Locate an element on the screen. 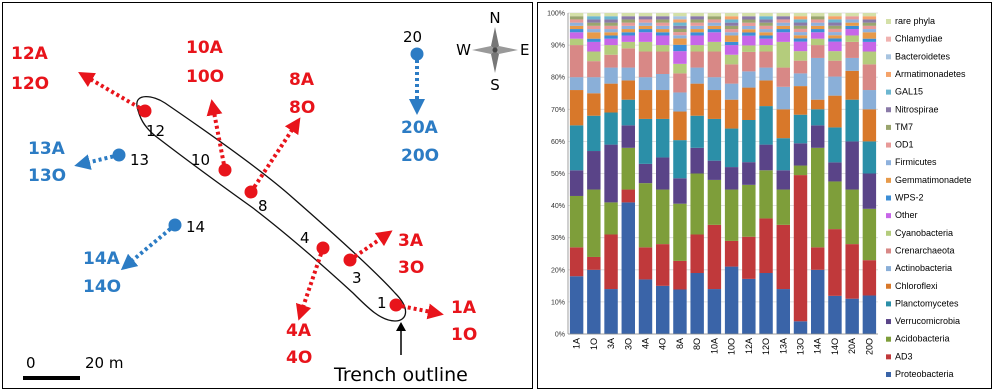 This screenshot has width=994, height=391. site-8: 8 8A 8O is located at coordinates (279, 142).